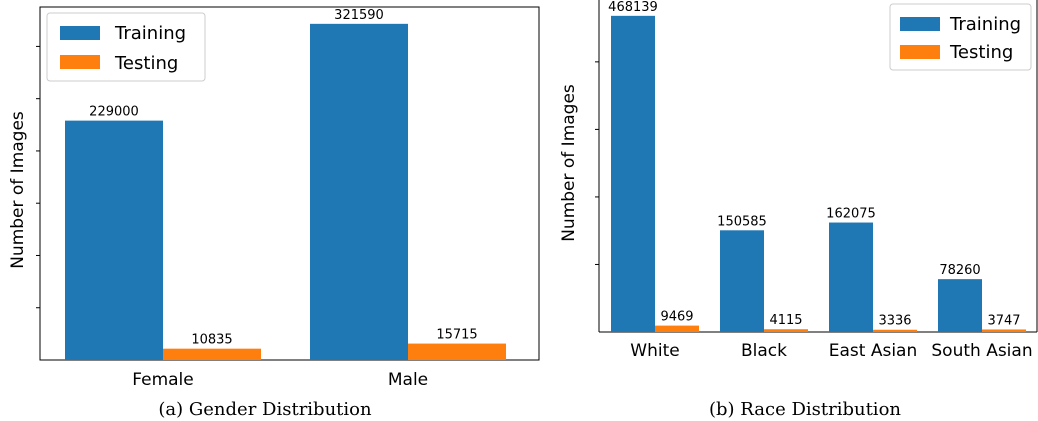  Describe the element at coordinates (960, 37) in the screenshot. I see `race-legend: Training Testing` at that location.